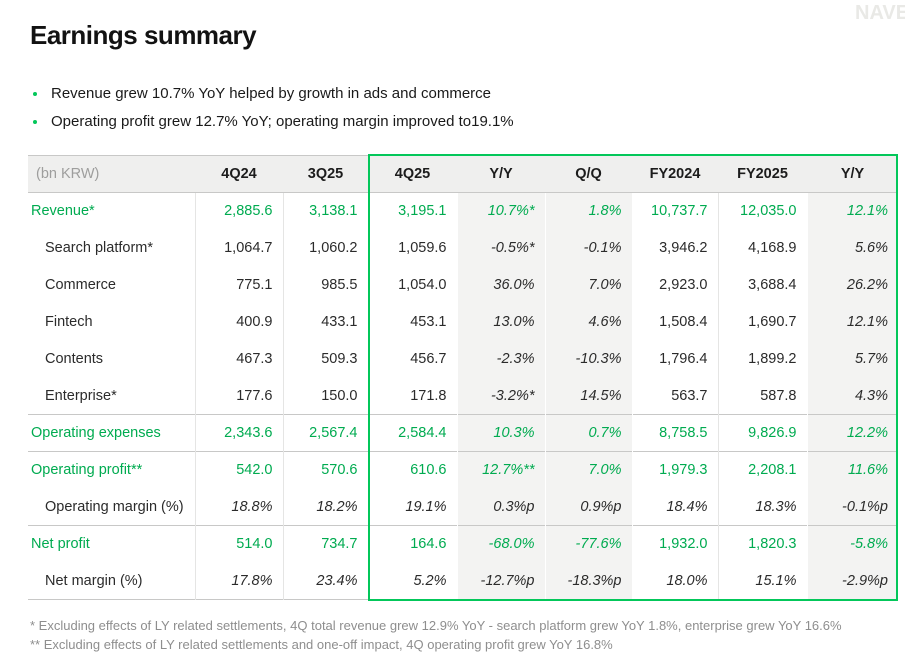 This screenshot has height=666, width=905. Describe the element at coordinates (325, 544) in the screenshot. I see `cell: 734.7` at that location.